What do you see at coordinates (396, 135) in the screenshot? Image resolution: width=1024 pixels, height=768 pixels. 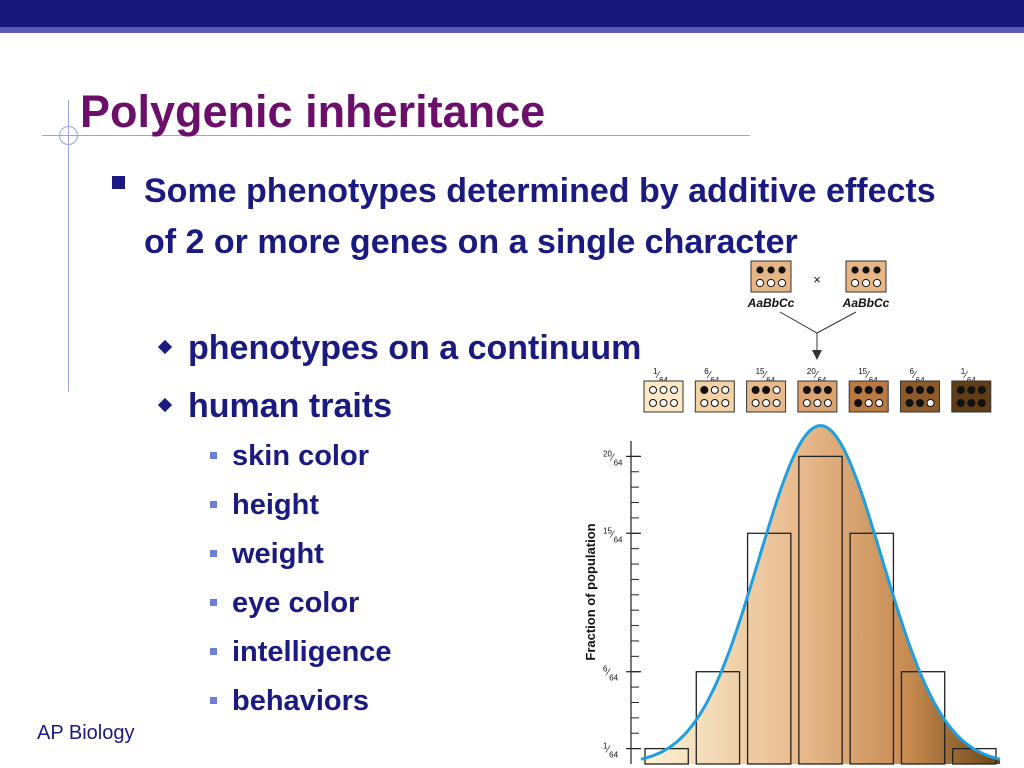 I see `decor-horizontal-line` at bounding box center [396, 135].